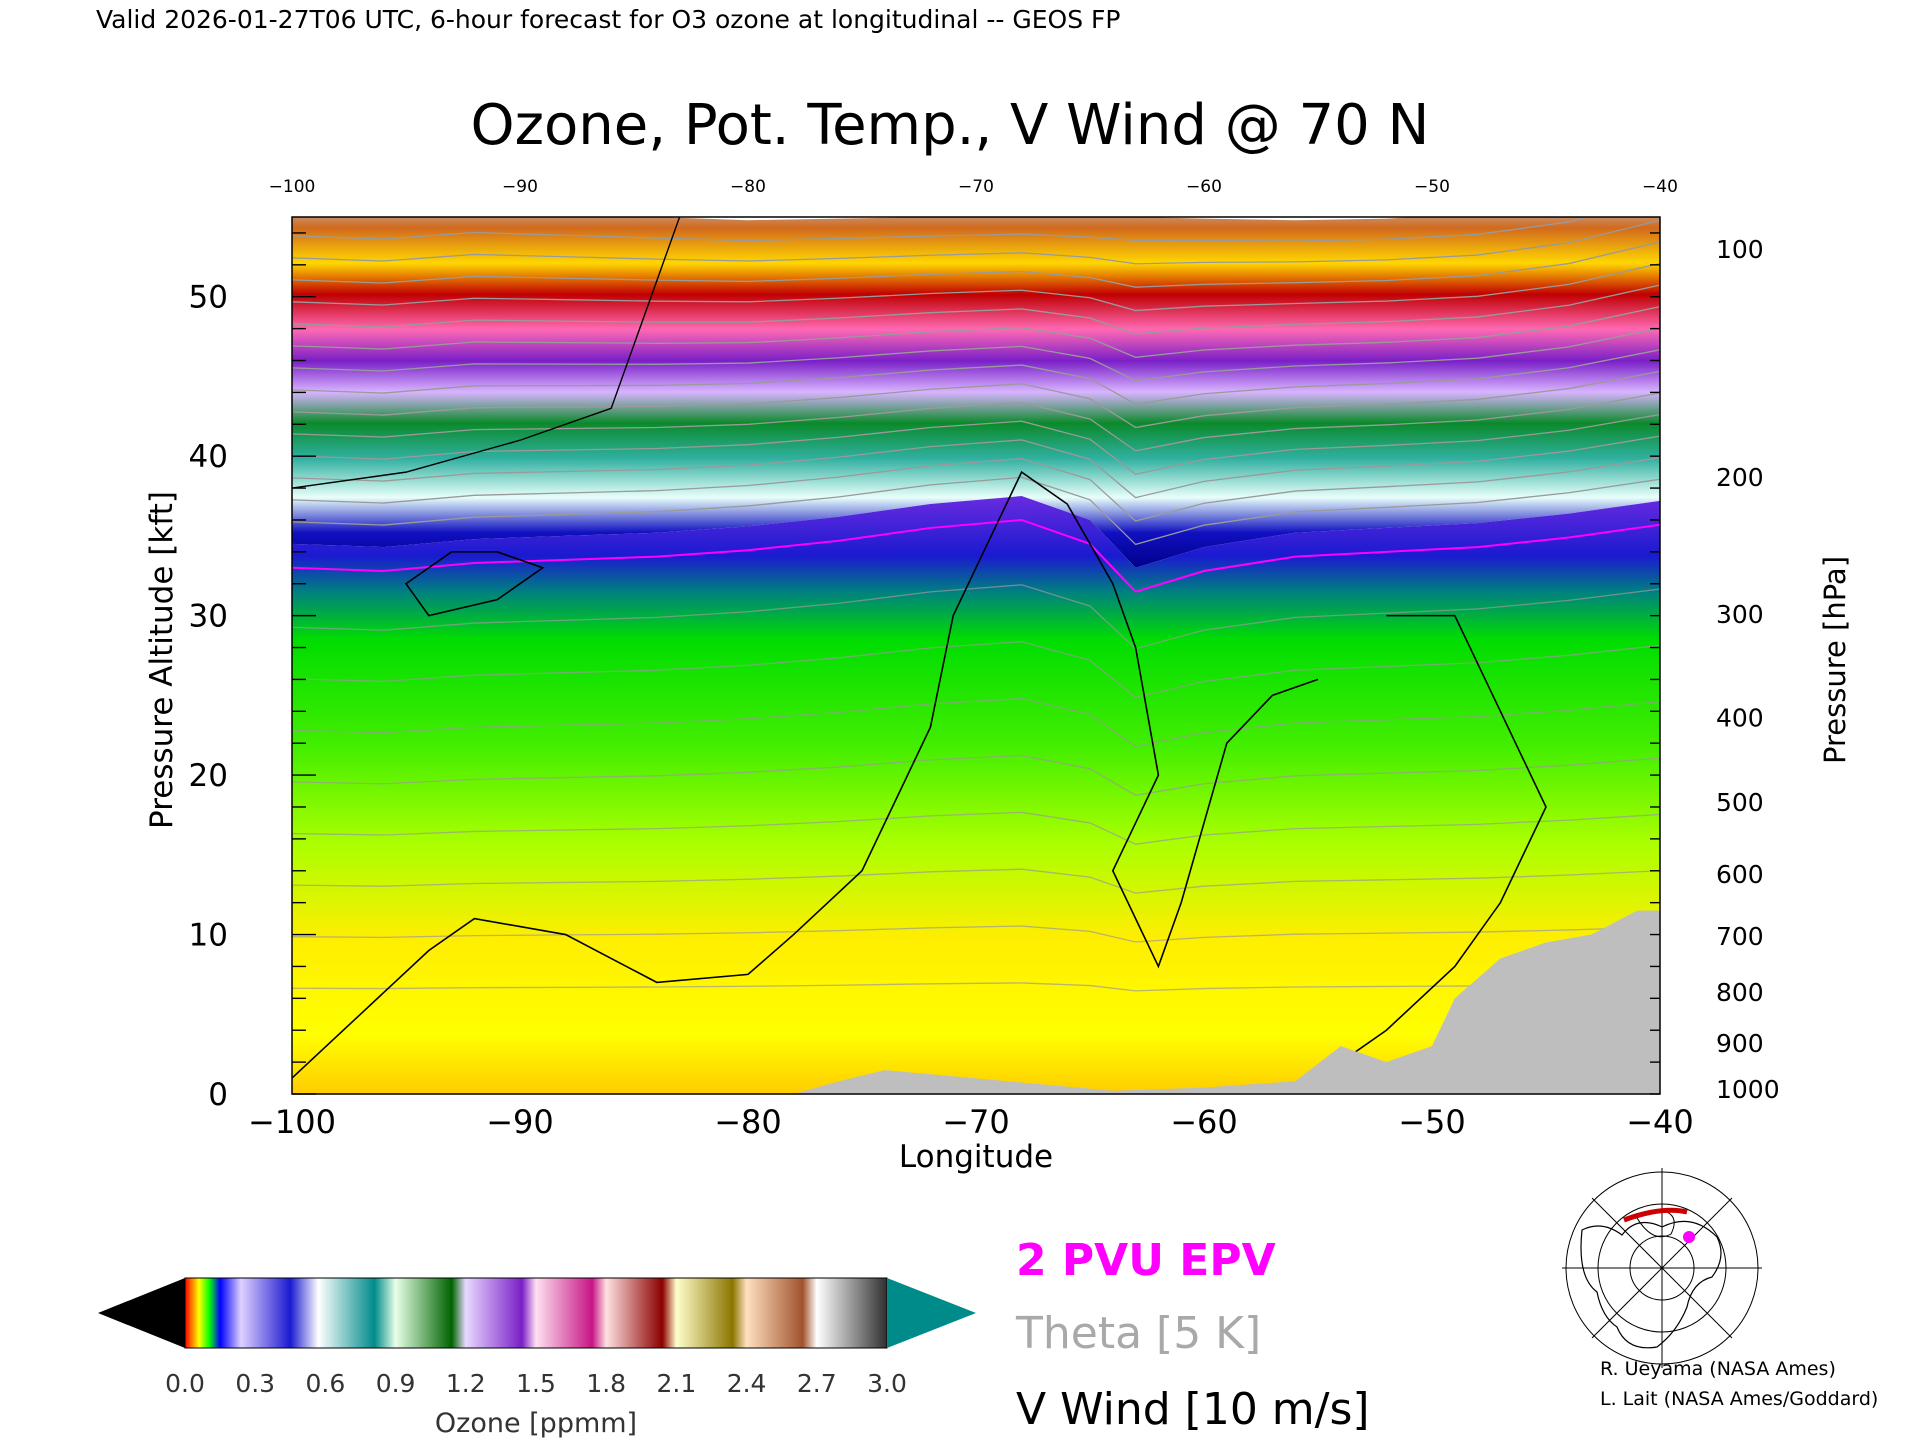 Image resolution: width=1920 pixels, height=1440 pixels. I want to click on location-marker, so click(1689, 1237).